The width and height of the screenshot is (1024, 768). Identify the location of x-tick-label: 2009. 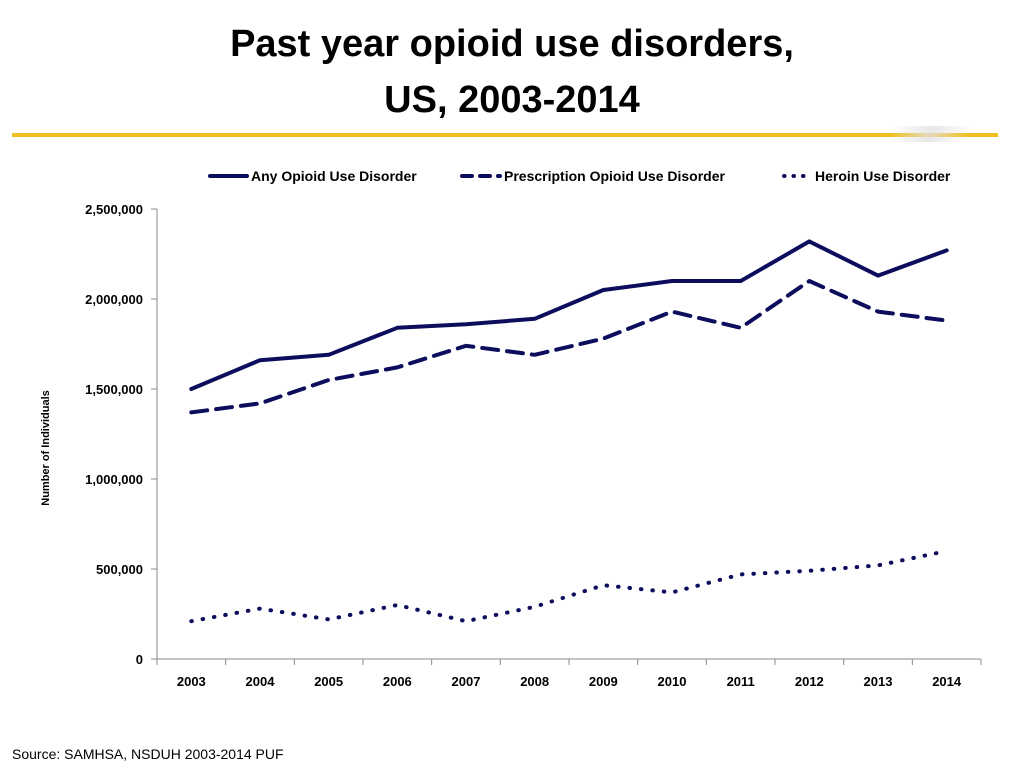
(603, 681).